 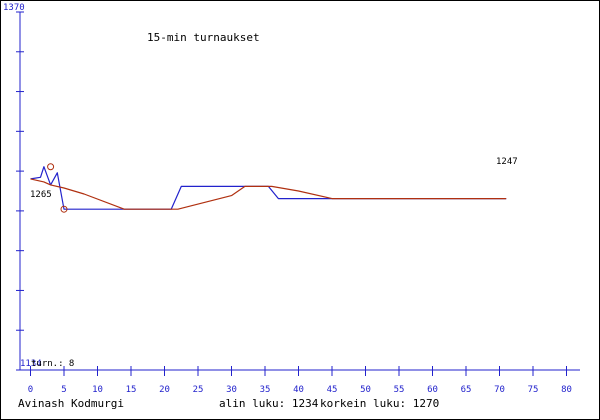 What do you see at coordinates (97, 390) in the screenshot?
I see `x-tick-label: 10` at bounding box center [97, 390].